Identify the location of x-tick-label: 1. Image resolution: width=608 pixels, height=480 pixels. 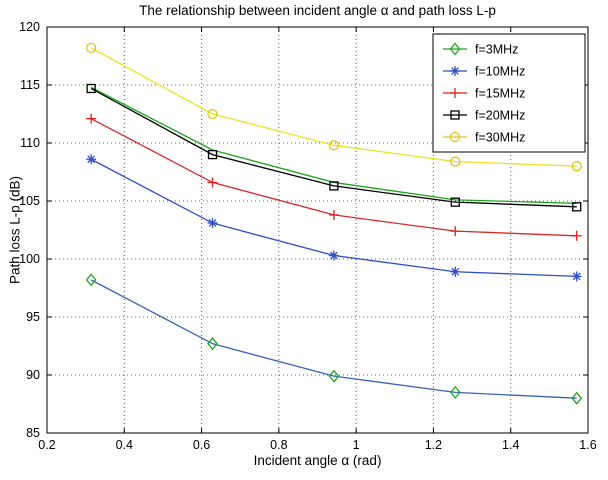
(356, 445).